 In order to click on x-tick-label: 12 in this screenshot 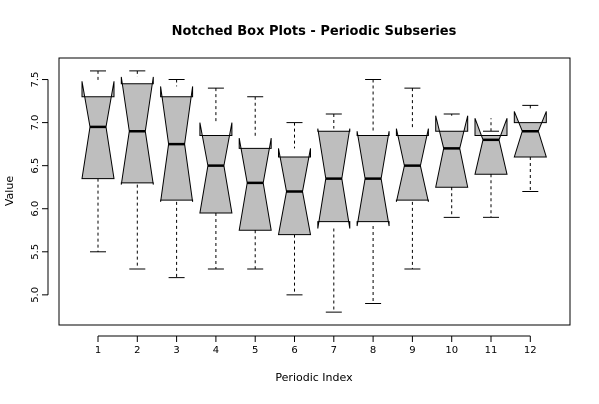, I will do `click(530, 350)`.